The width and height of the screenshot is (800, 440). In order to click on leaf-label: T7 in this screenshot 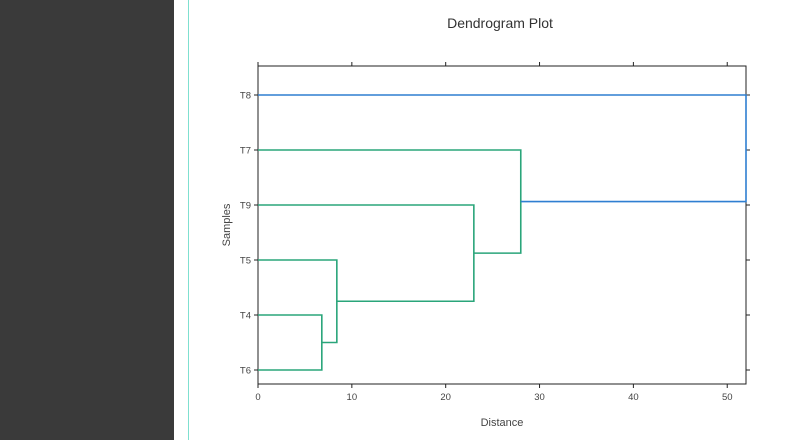, I will do `click(245, 151)`.